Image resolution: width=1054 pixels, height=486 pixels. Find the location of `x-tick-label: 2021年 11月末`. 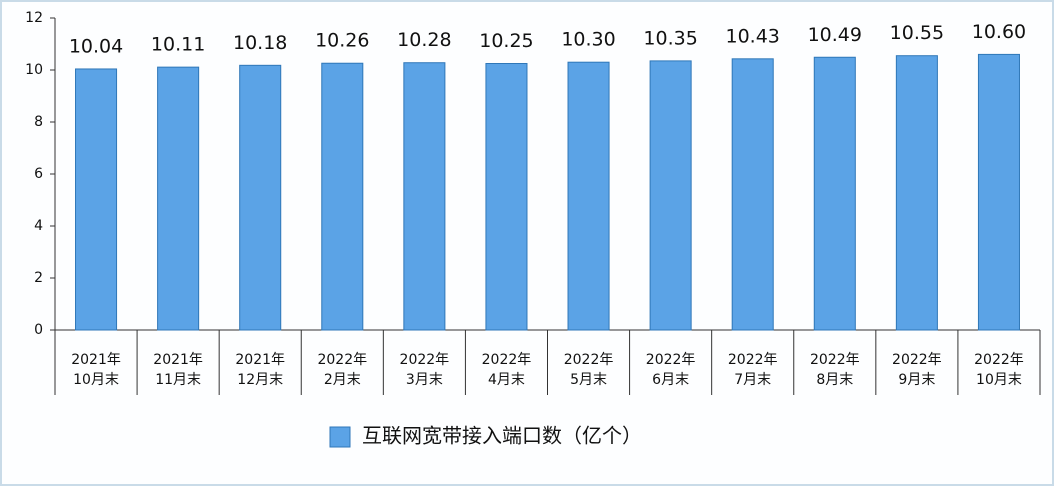

x-tick-label: 2021年 11月末 is located at coordinates (178, 370).